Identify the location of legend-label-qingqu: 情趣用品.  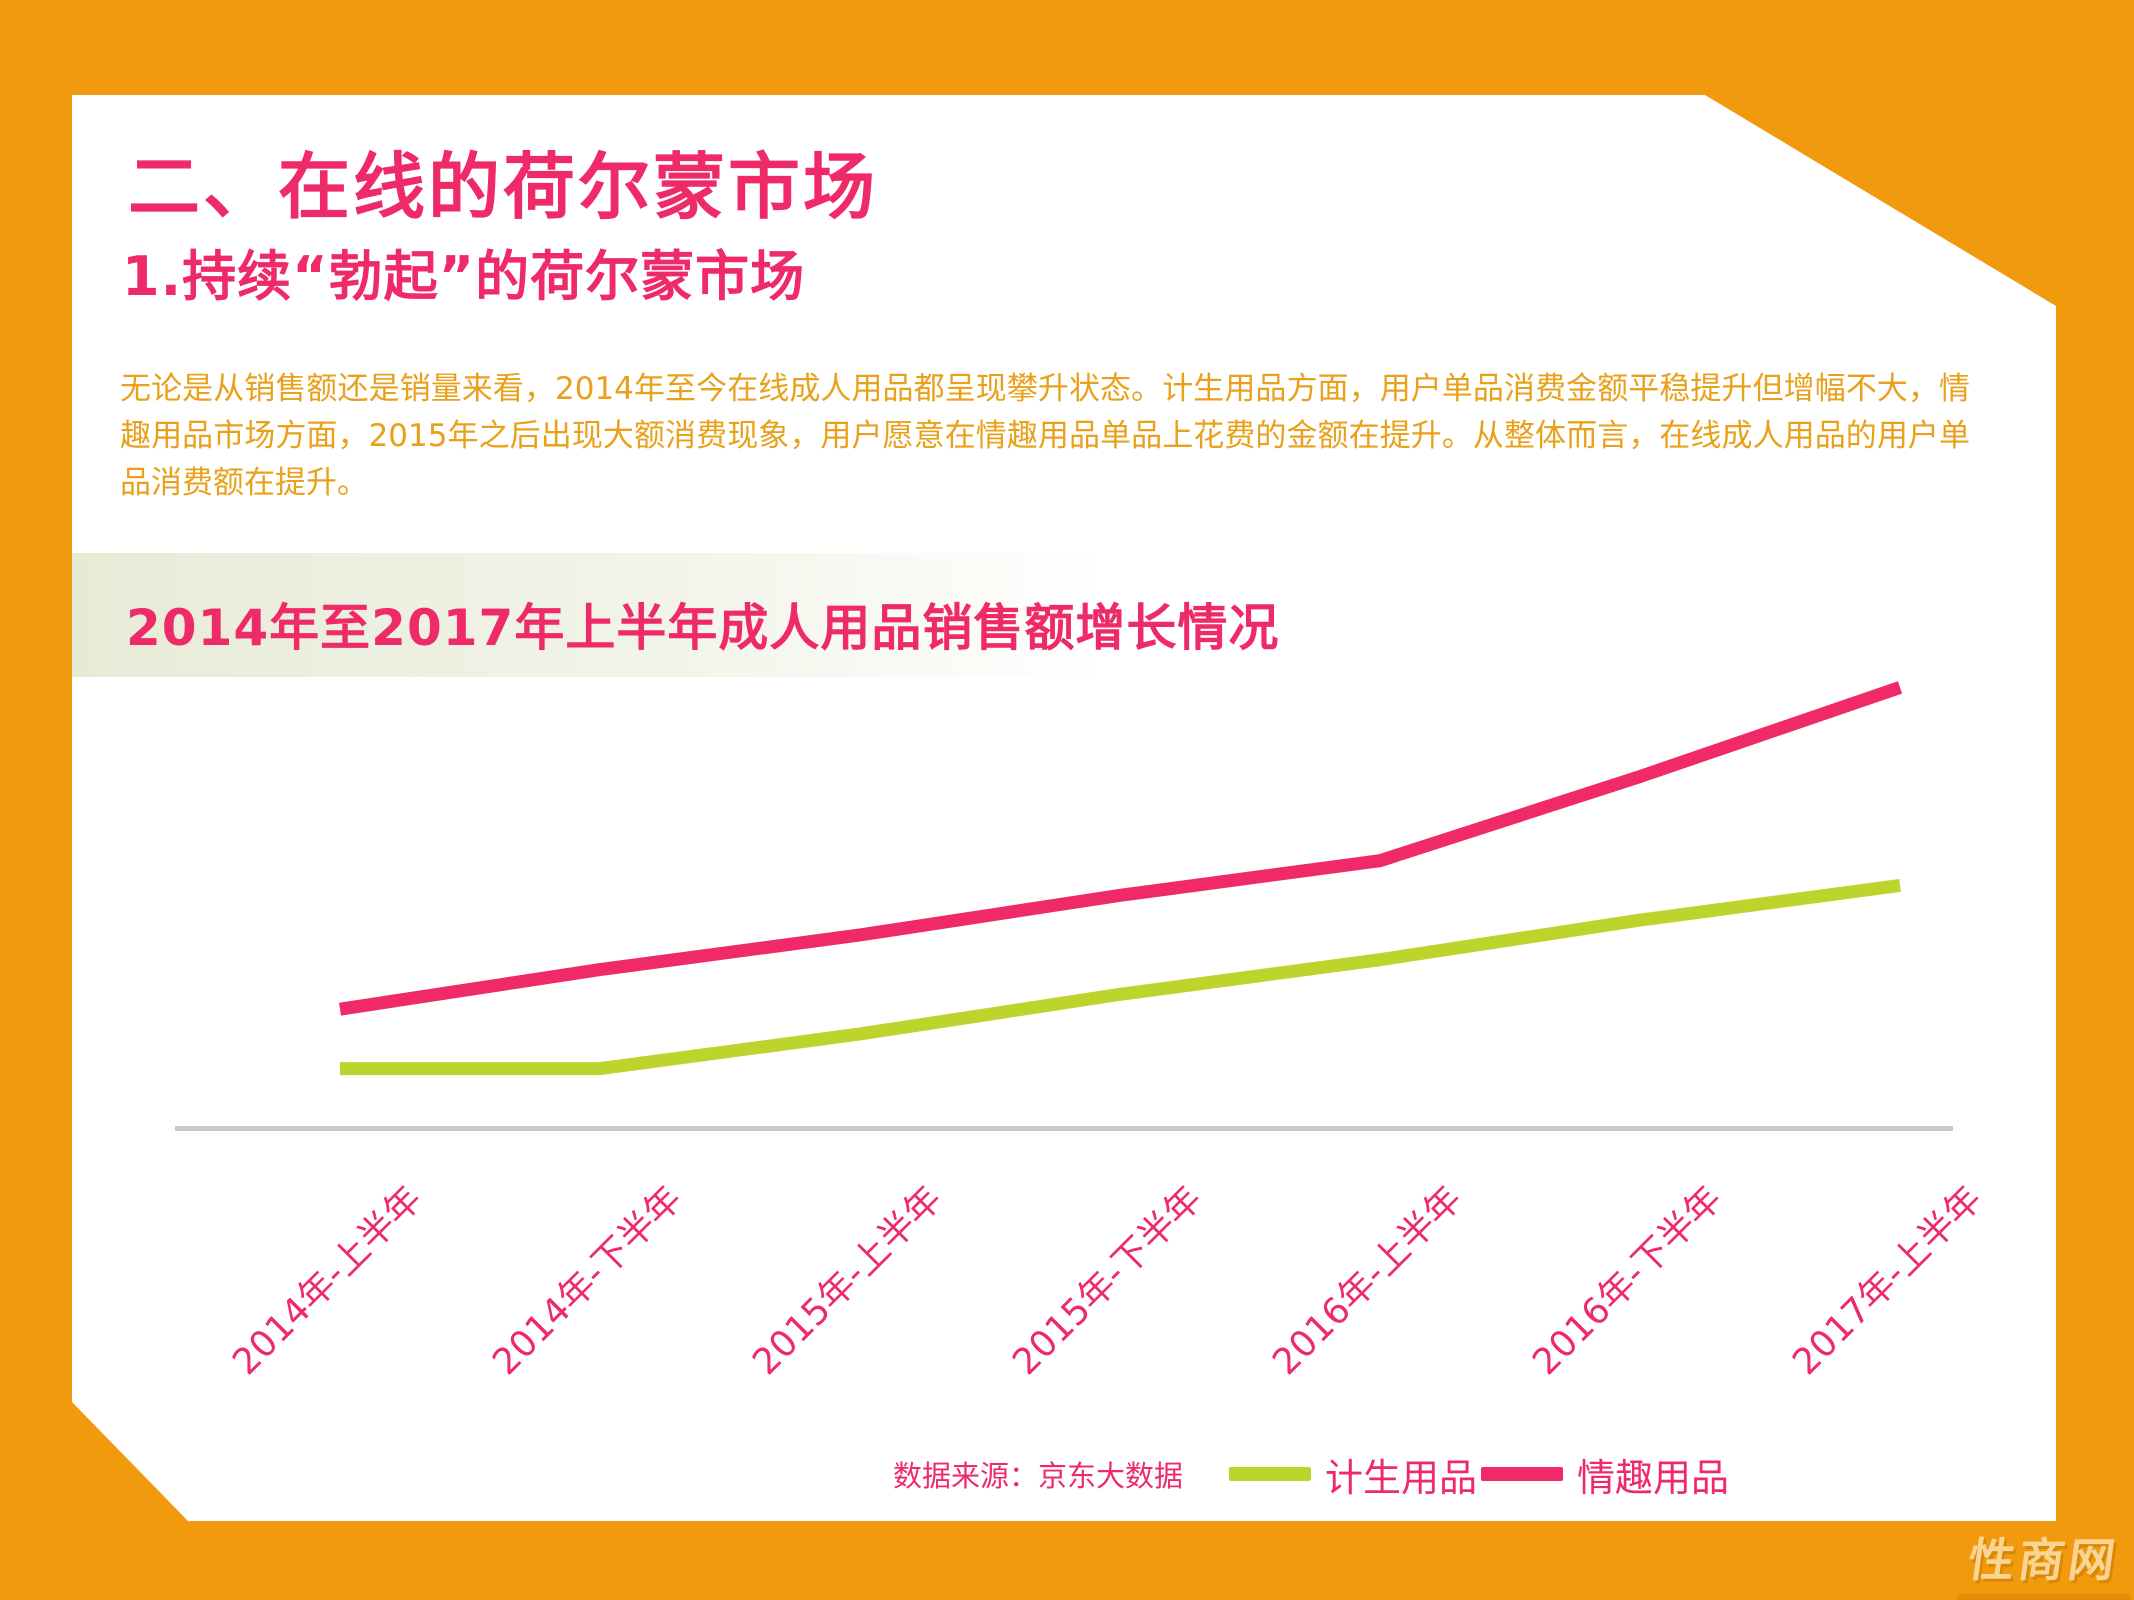
(1653, 1477).